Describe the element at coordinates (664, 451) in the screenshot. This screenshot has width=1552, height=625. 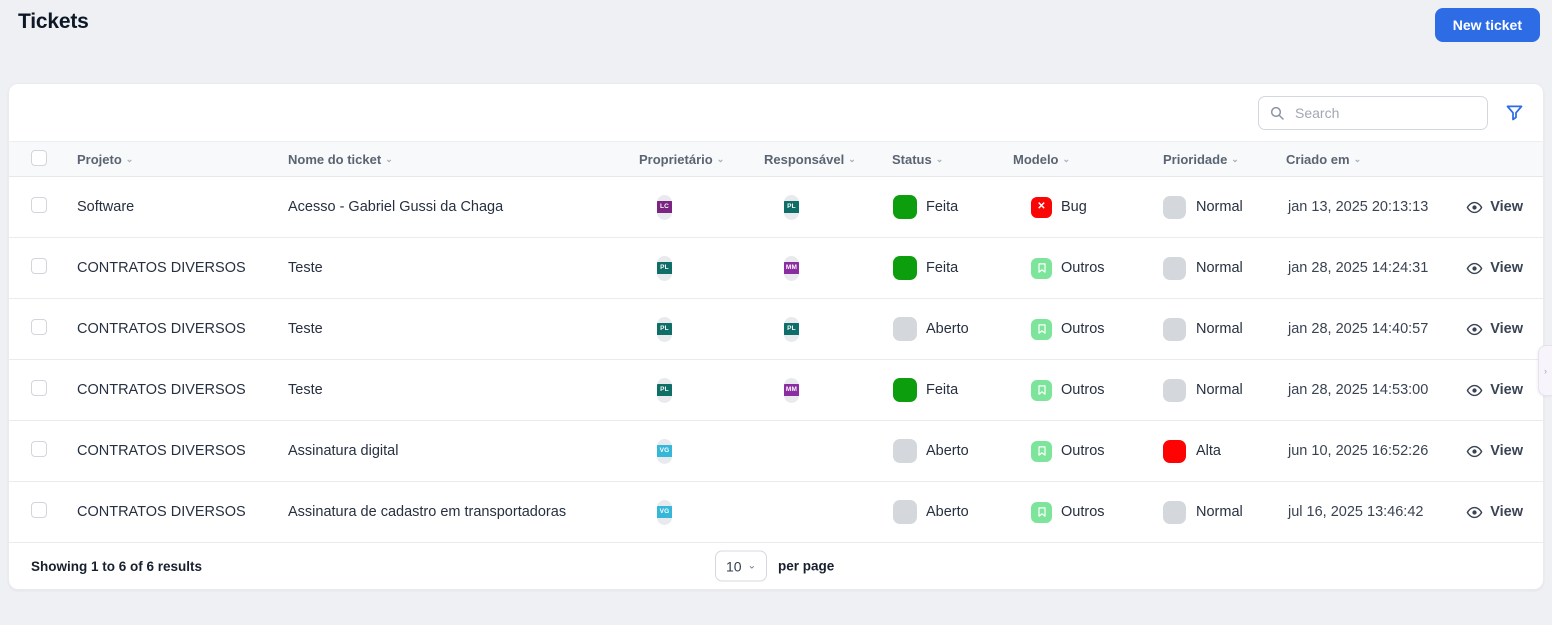
I see `owner-initials: VG` at that location.